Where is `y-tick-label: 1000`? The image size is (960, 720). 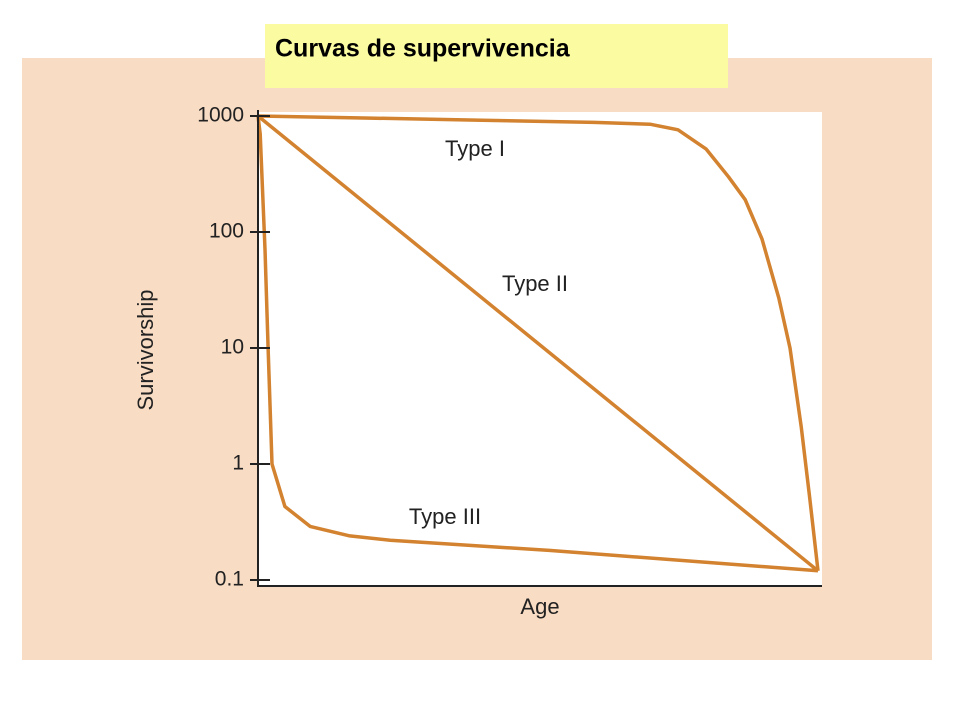
y-tick-label: 1000 is located at coordinates (220, 115).